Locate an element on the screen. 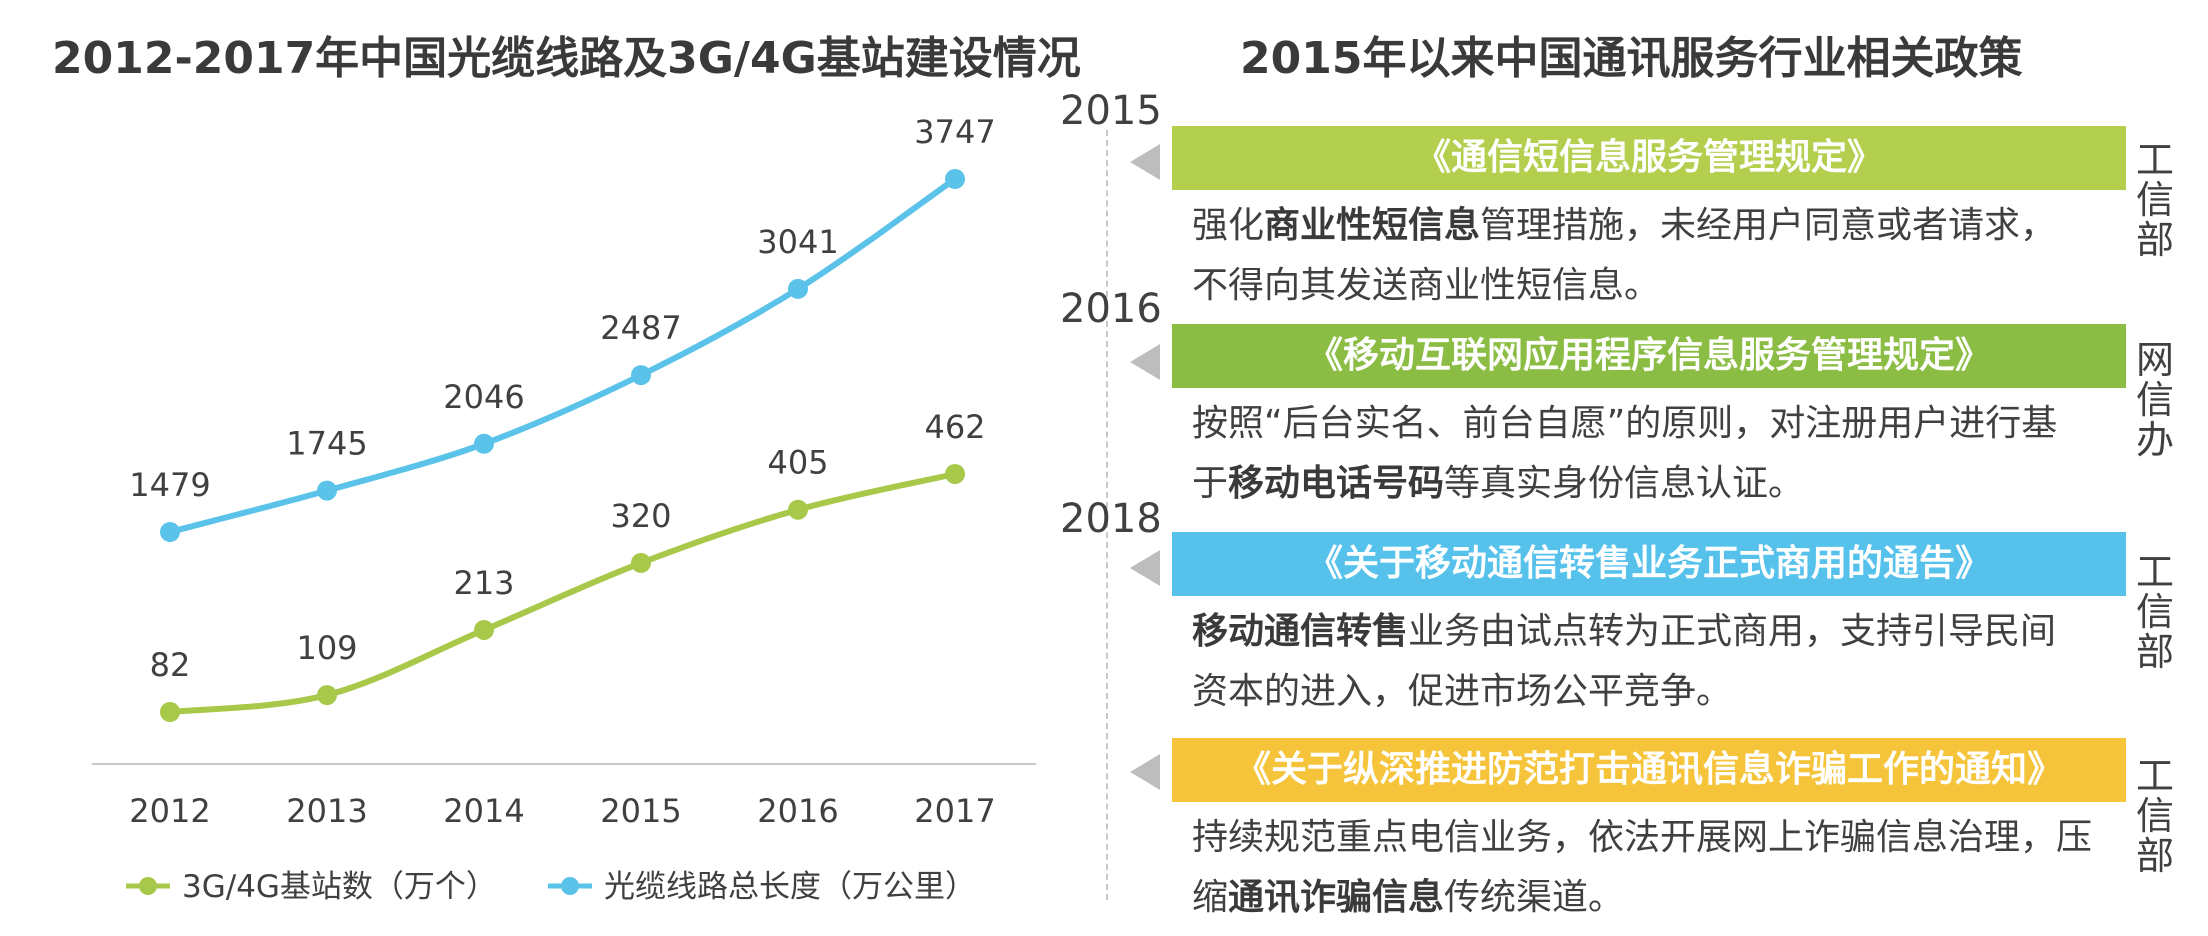 The image size is (2208, 936). chart-title: 2012-2017年中国光缆线路及3G/4G基站建设情况 is located at coordinates (566, 58).